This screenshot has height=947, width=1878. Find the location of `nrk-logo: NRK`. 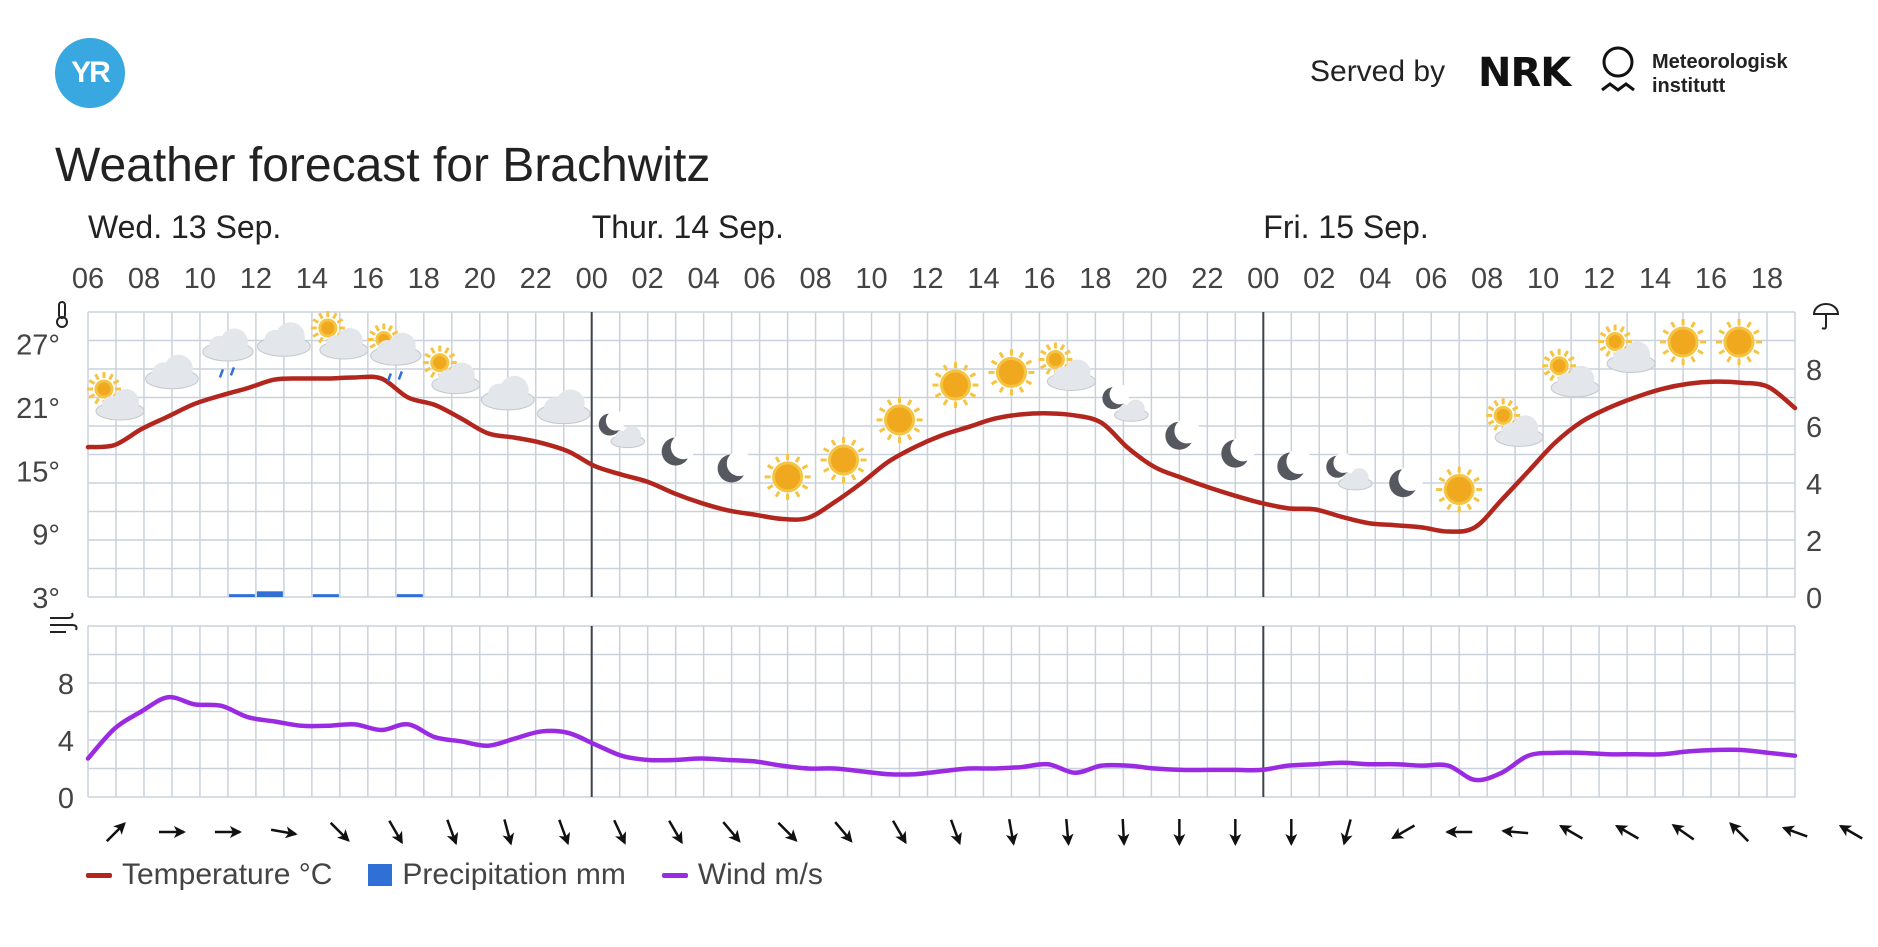

nrk-logo: NRK is located at coordinates (1524, 73).